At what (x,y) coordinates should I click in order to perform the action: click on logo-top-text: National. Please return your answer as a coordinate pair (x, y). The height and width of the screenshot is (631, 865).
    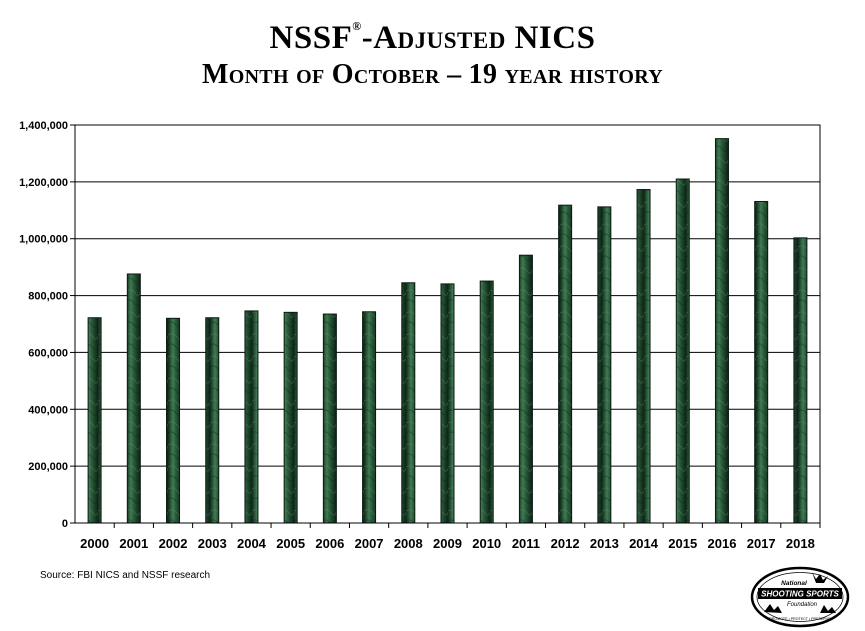
    Looking at the image, I should click on (794, 583).